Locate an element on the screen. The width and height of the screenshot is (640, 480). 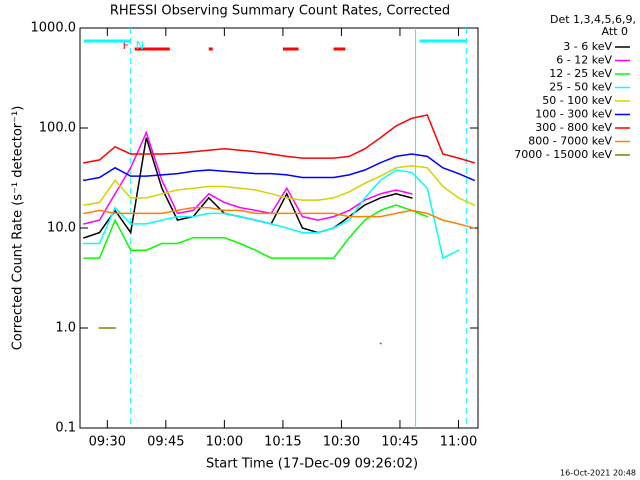
x-tick-label: 10:30 is located at coordinates (341, 442).